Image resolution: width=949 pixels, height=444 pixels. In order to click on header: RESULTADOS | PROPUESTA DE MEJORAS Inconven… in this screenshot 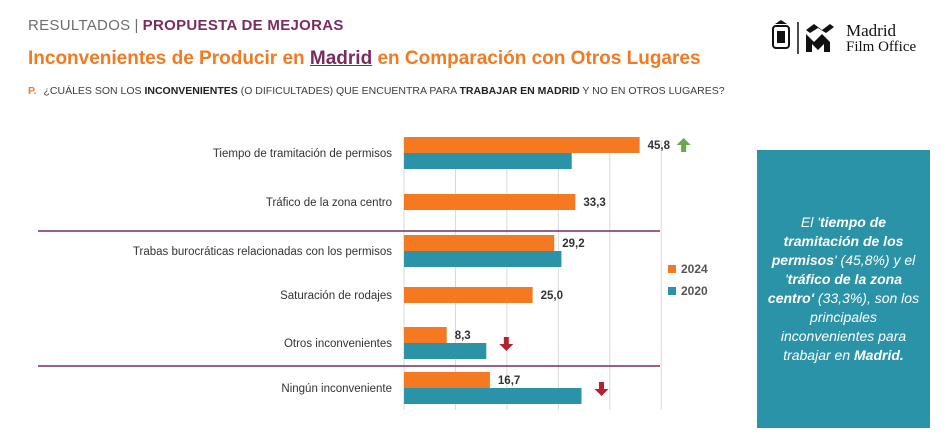, I will do `click(388, 57)`.